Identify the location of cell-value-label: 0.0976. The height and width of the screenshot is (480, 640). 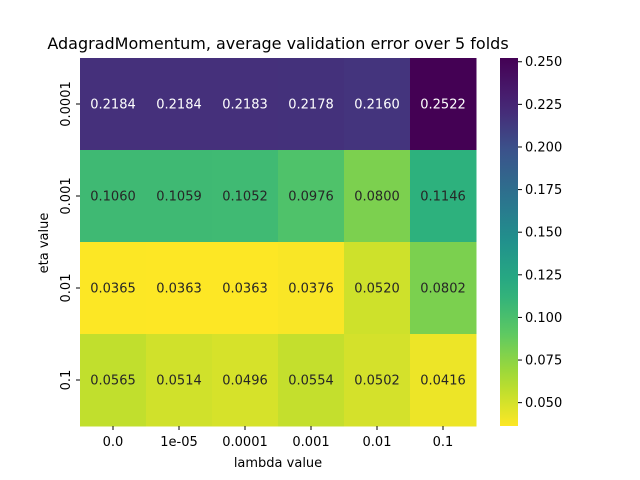
(311, 197).